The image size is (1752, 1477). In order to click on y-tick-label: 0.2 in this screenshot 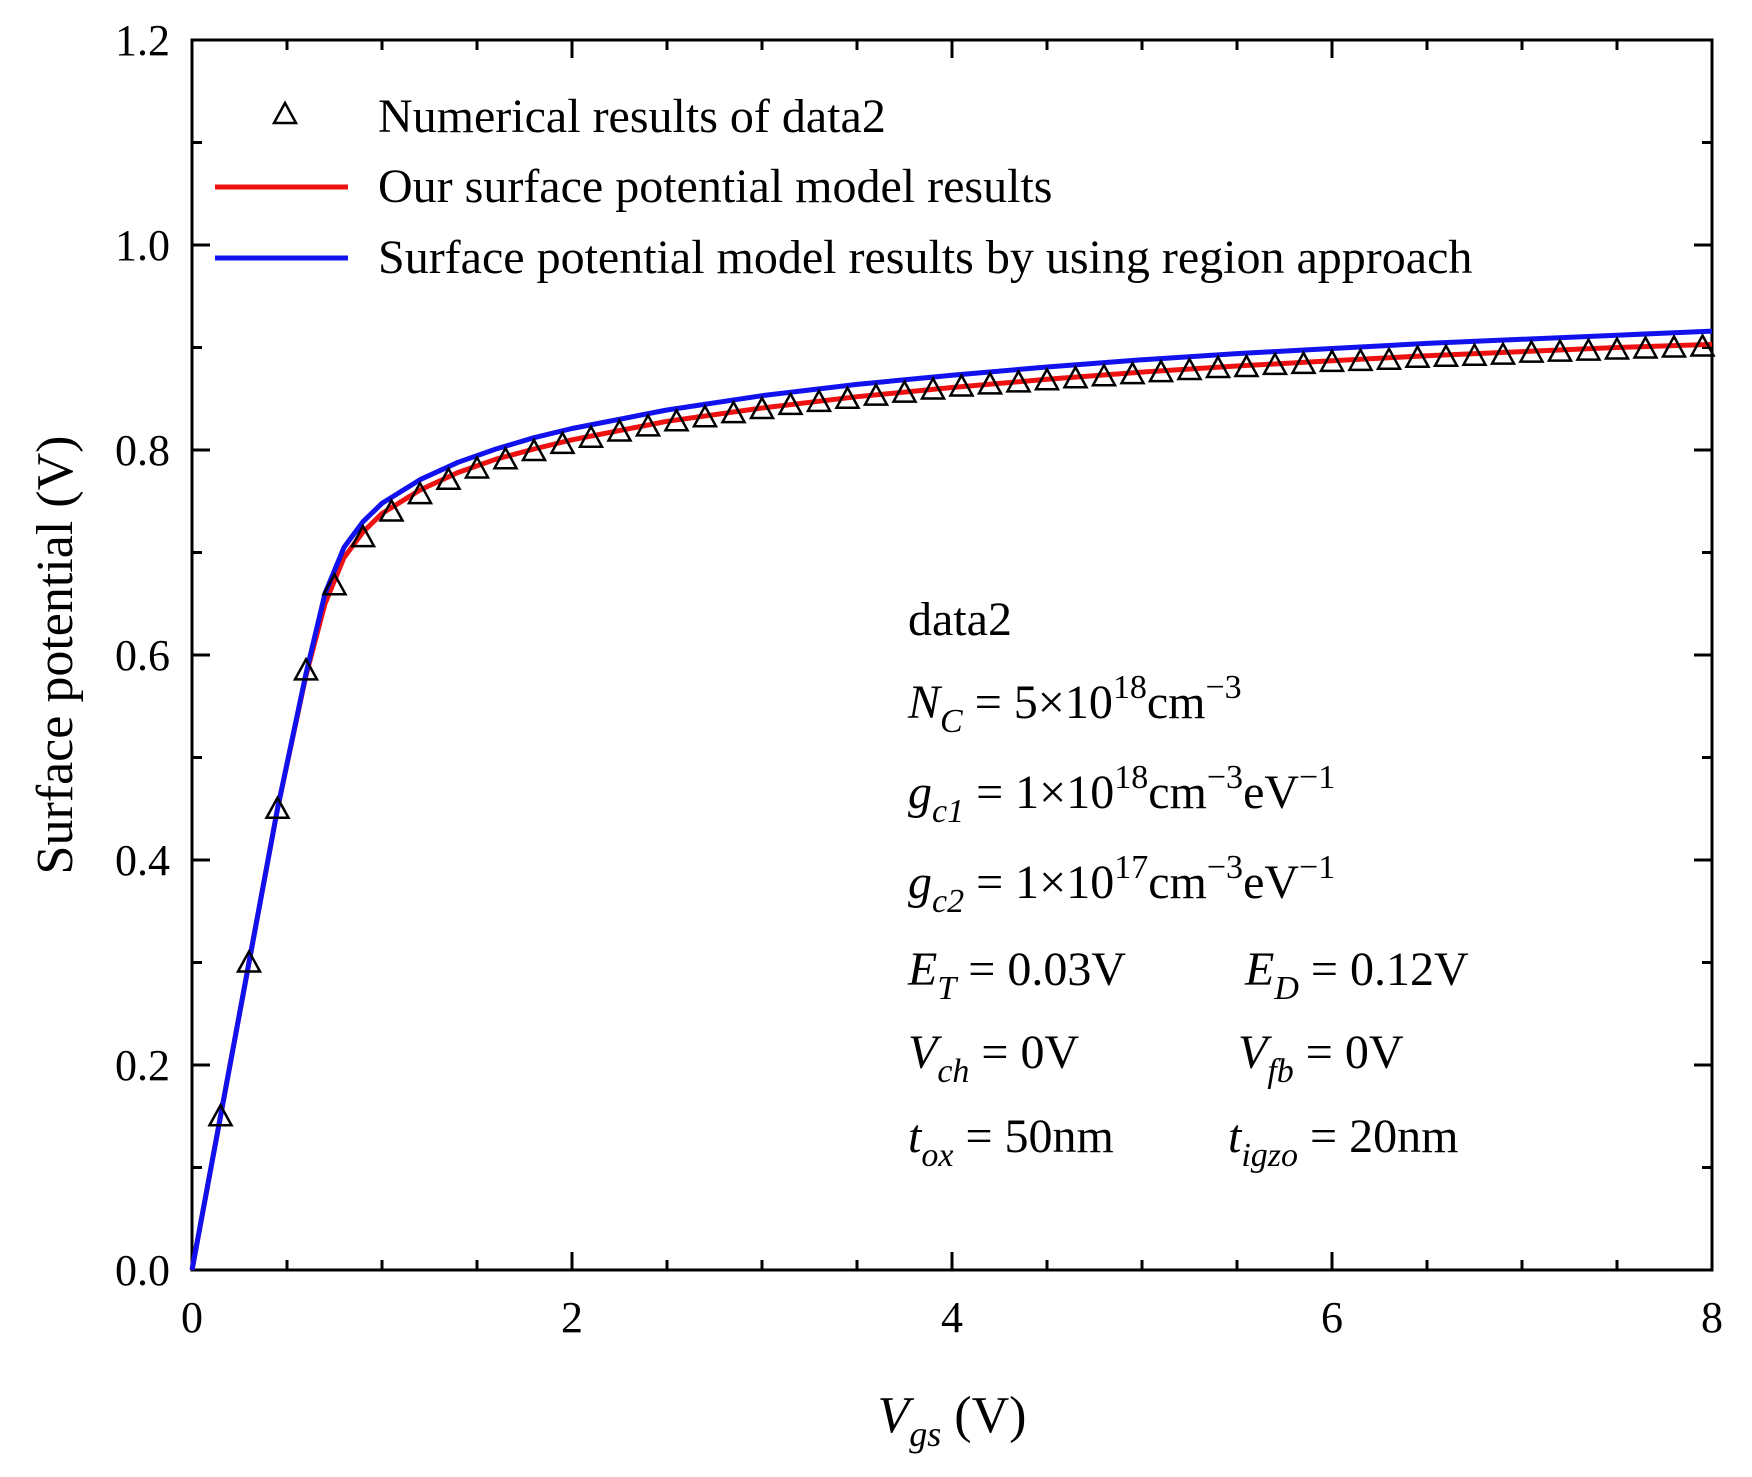, I will do `click(142, 1065)`.